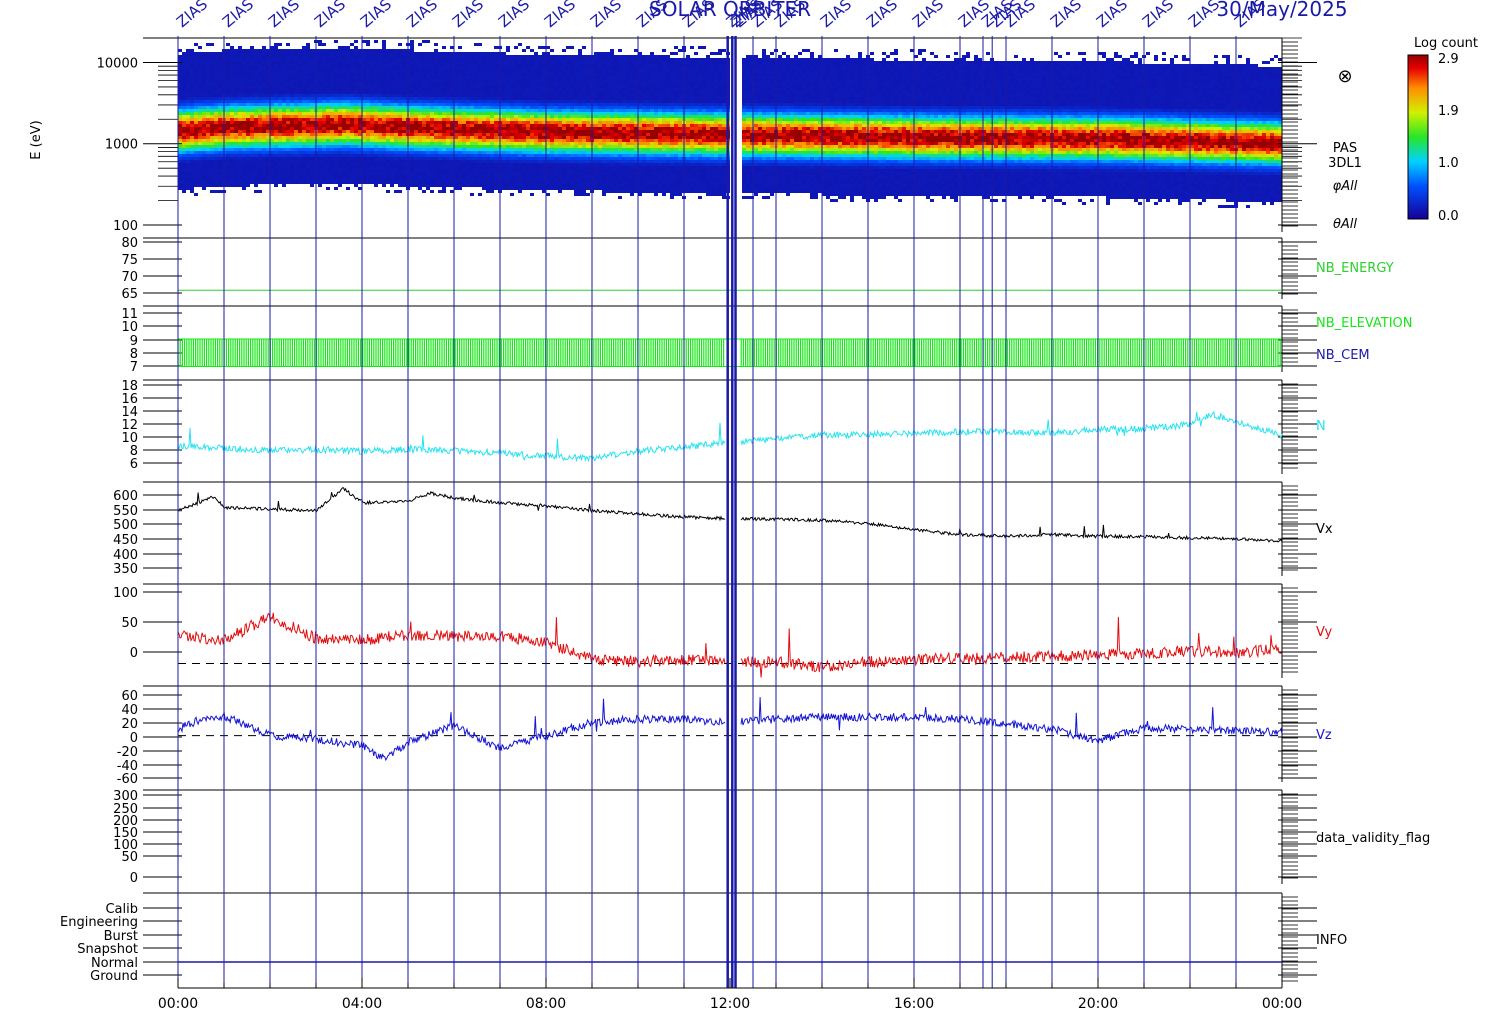 The height and width of the screenshot is (1020, 1512). What do you see at coordinates (1344, 76) in the screenshot?
I see `crossed-circle-icon: ⊗` at bounding box center [1344, 76].